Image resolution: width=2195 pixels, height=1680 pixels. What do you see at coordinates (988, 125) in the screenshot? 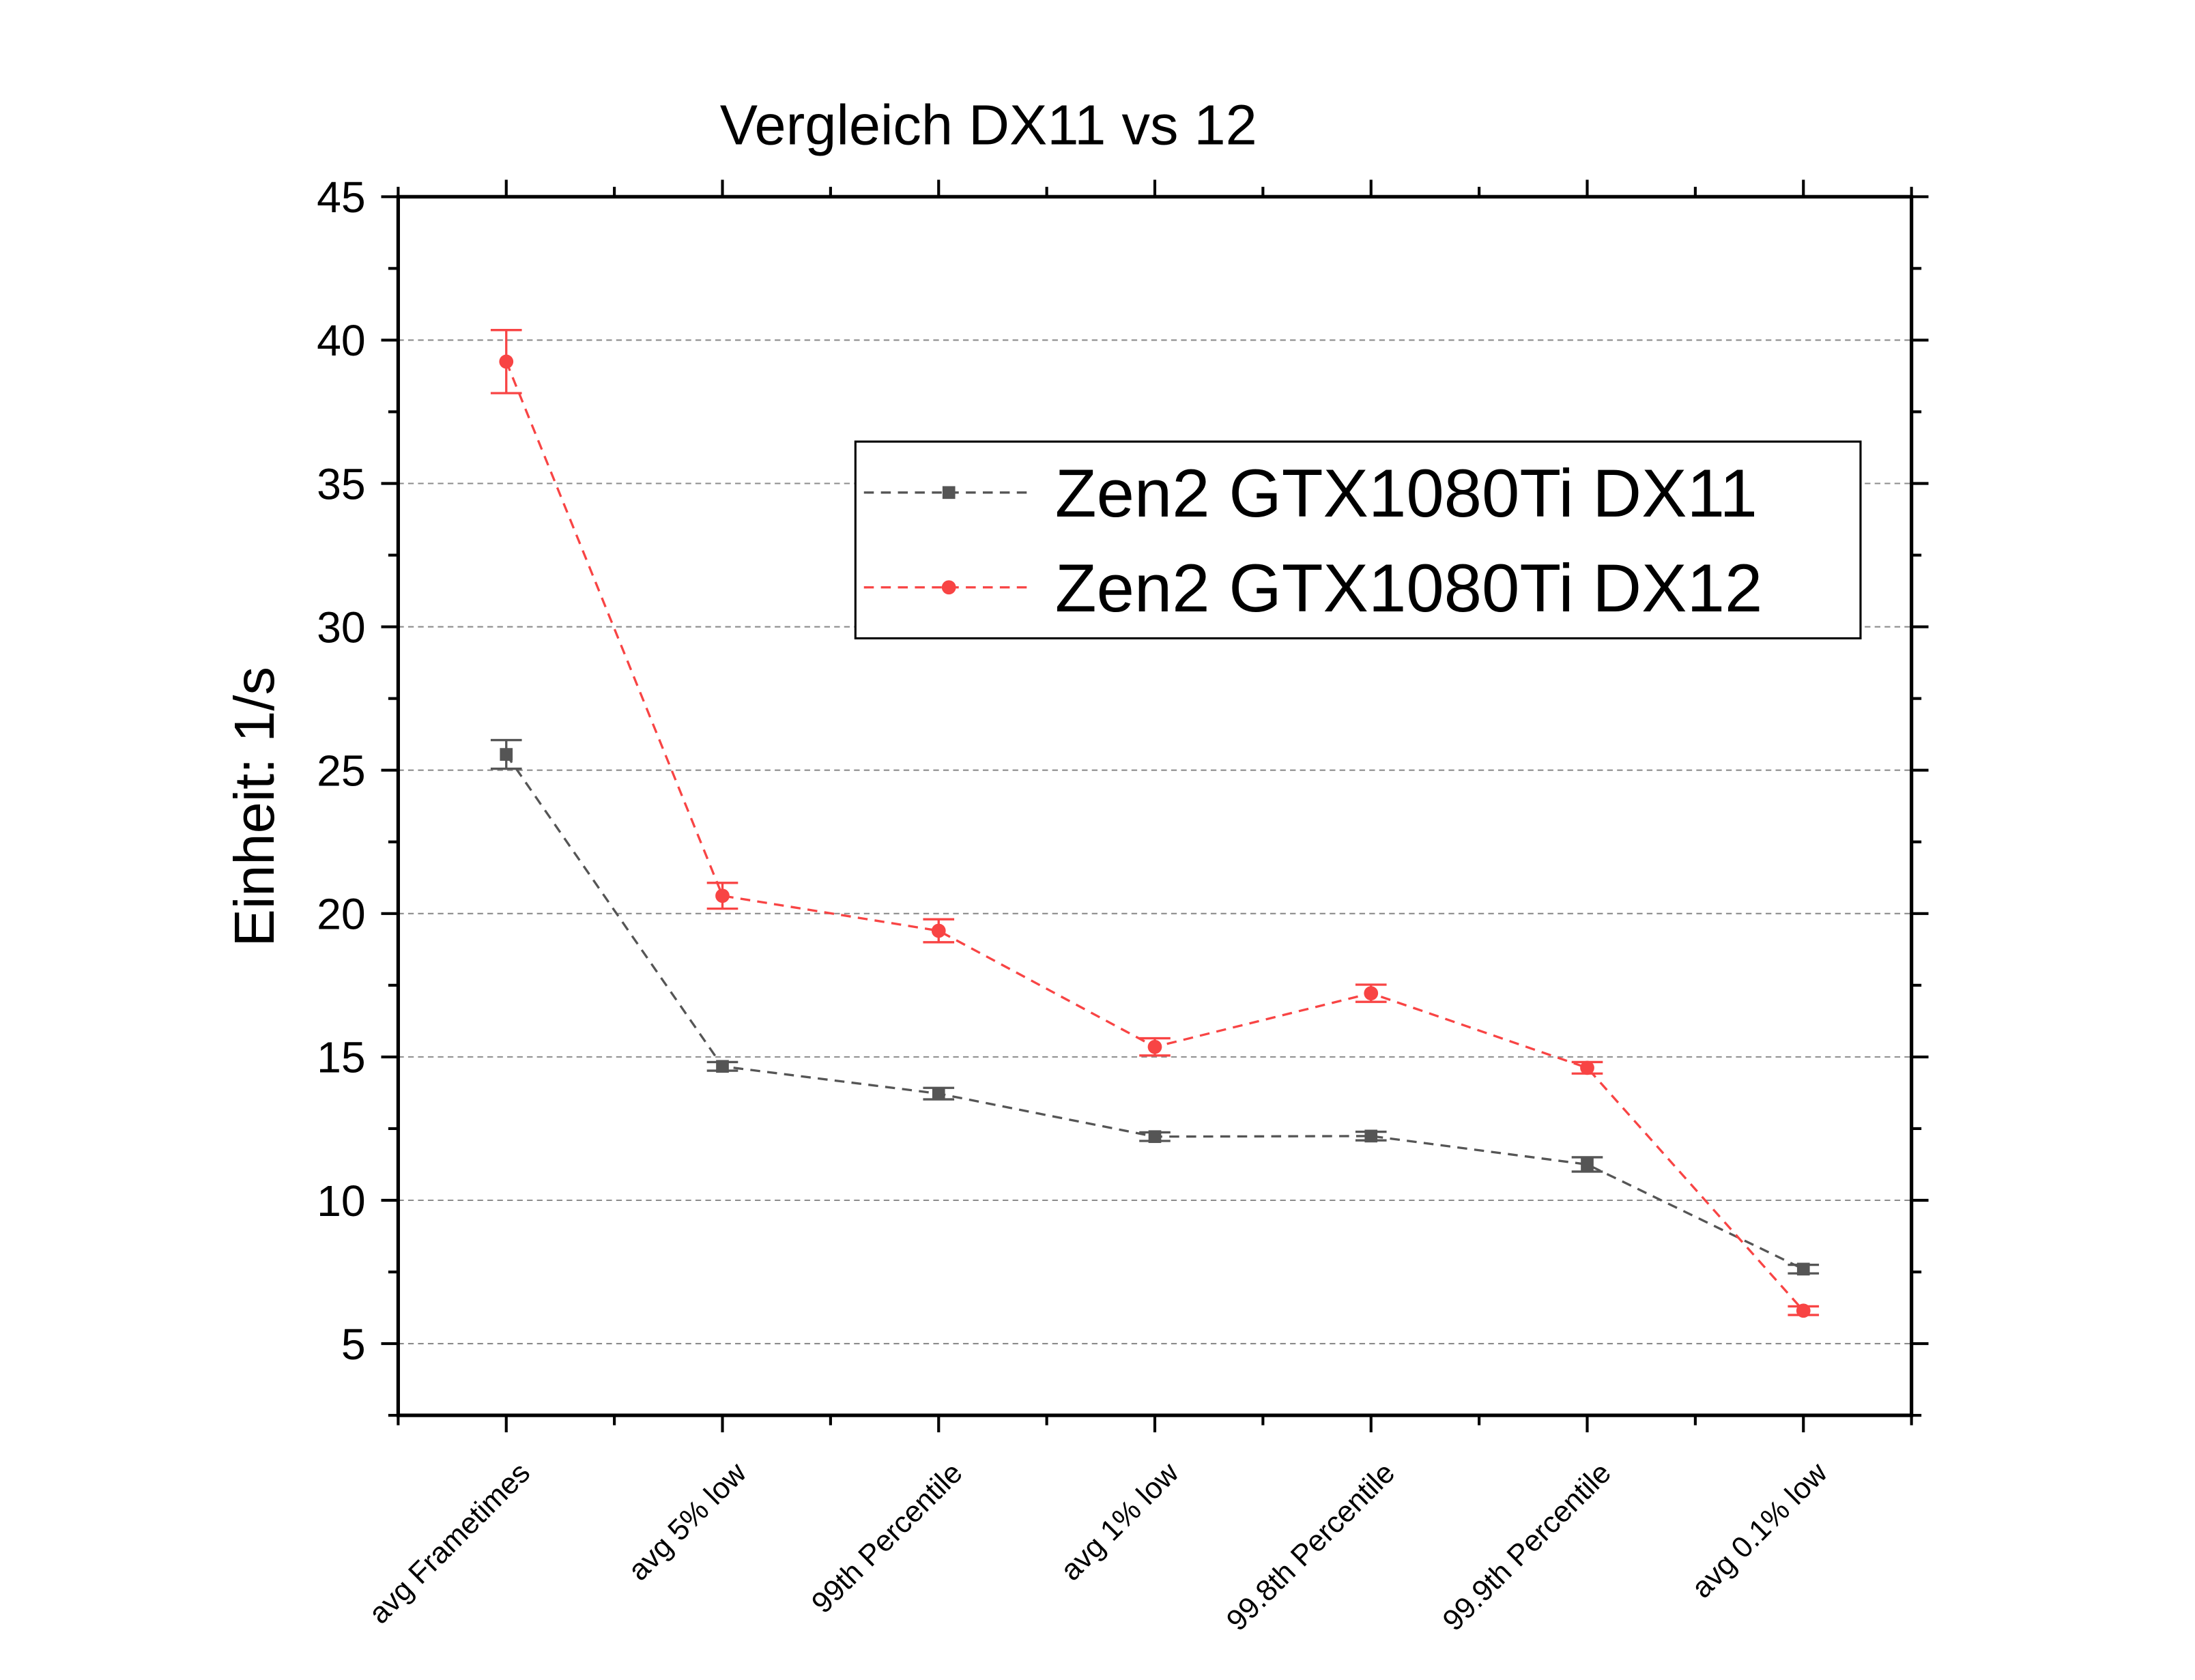
I see `chart-title: Vergleich DX11 vs 12` at bounding box center [988, 125].